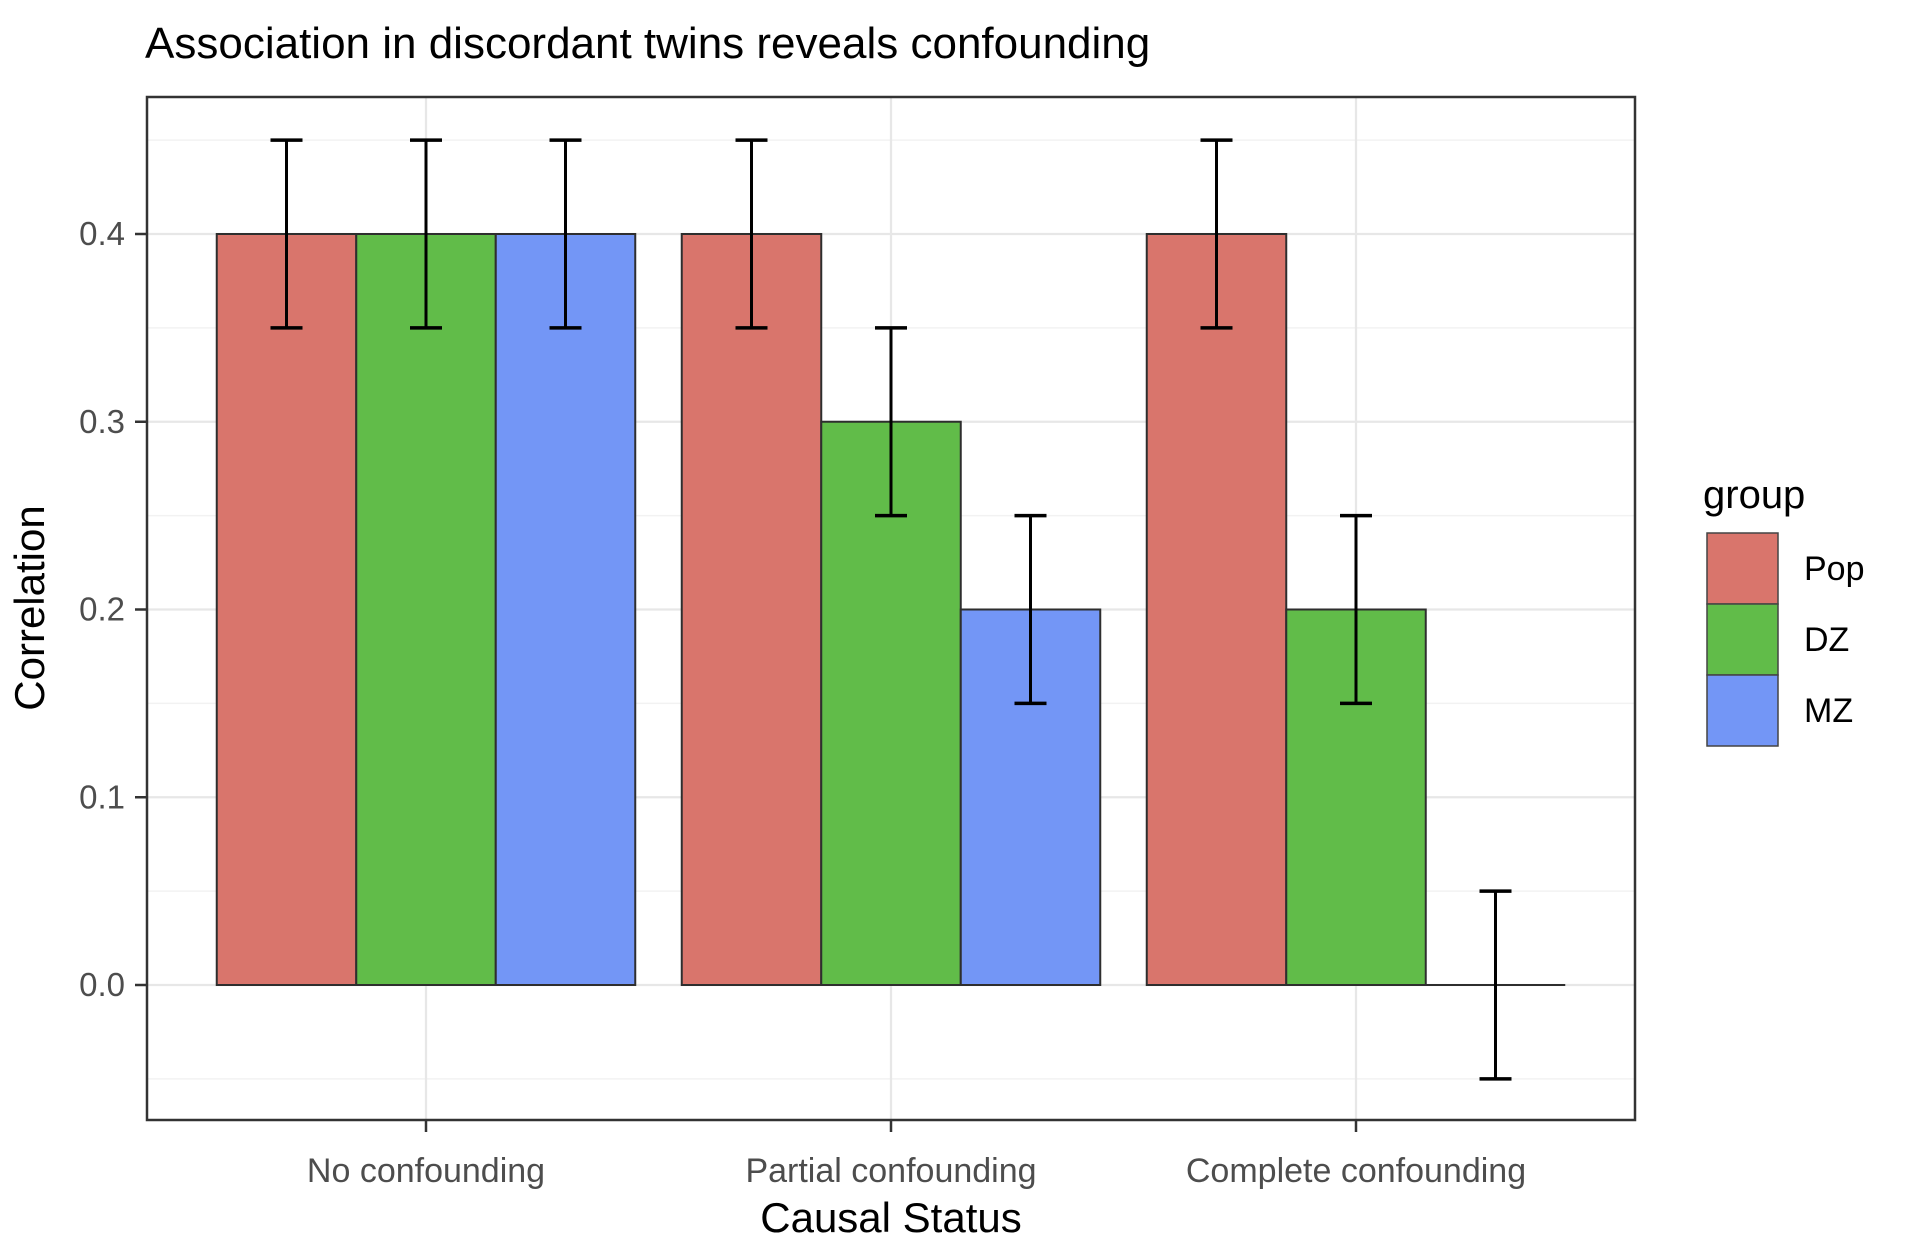 The height and width of the screenshot is (1251, 1912). I want to click on y-tick-label: 0.2, so click(102, 609).